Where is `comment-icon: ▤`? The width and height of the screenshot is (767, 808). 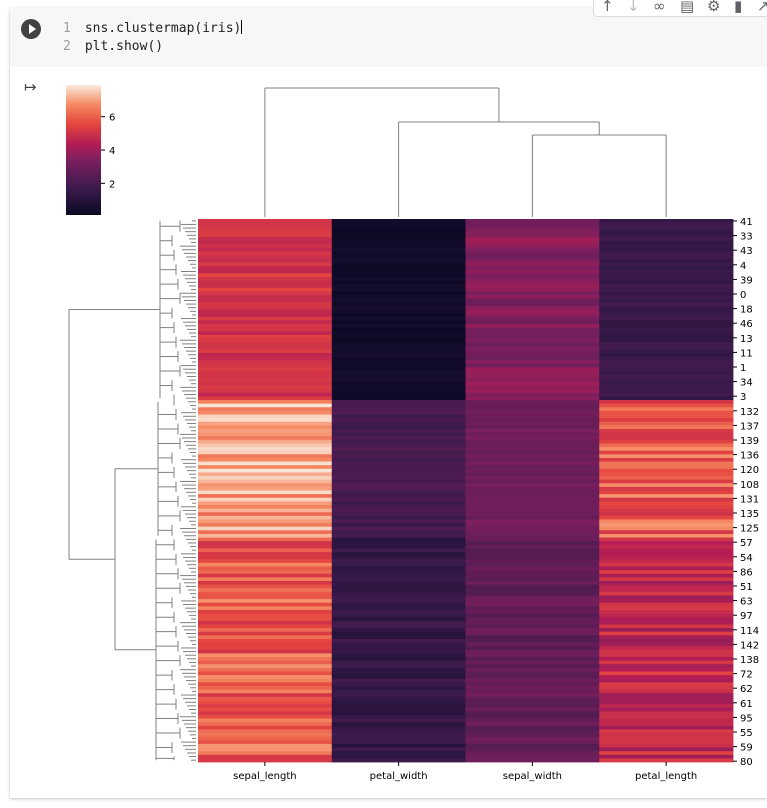
comment-icon: ▤ is located at coordinates (687, 7).